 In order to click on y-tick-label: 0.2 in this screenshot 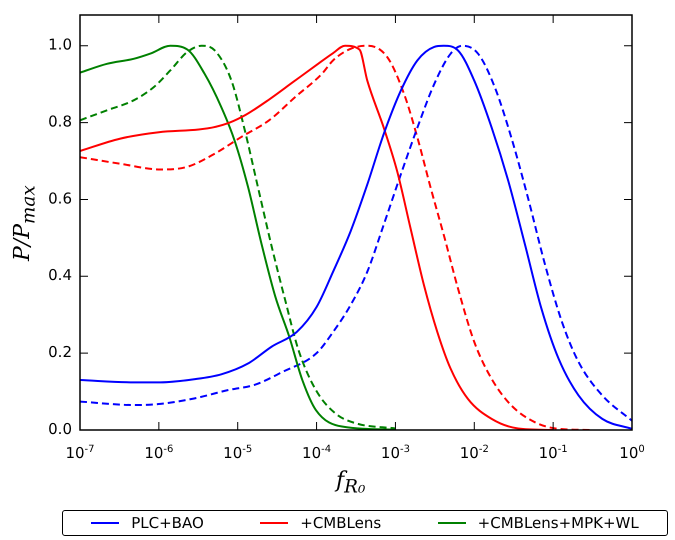, I will do `click(60, 352)`.